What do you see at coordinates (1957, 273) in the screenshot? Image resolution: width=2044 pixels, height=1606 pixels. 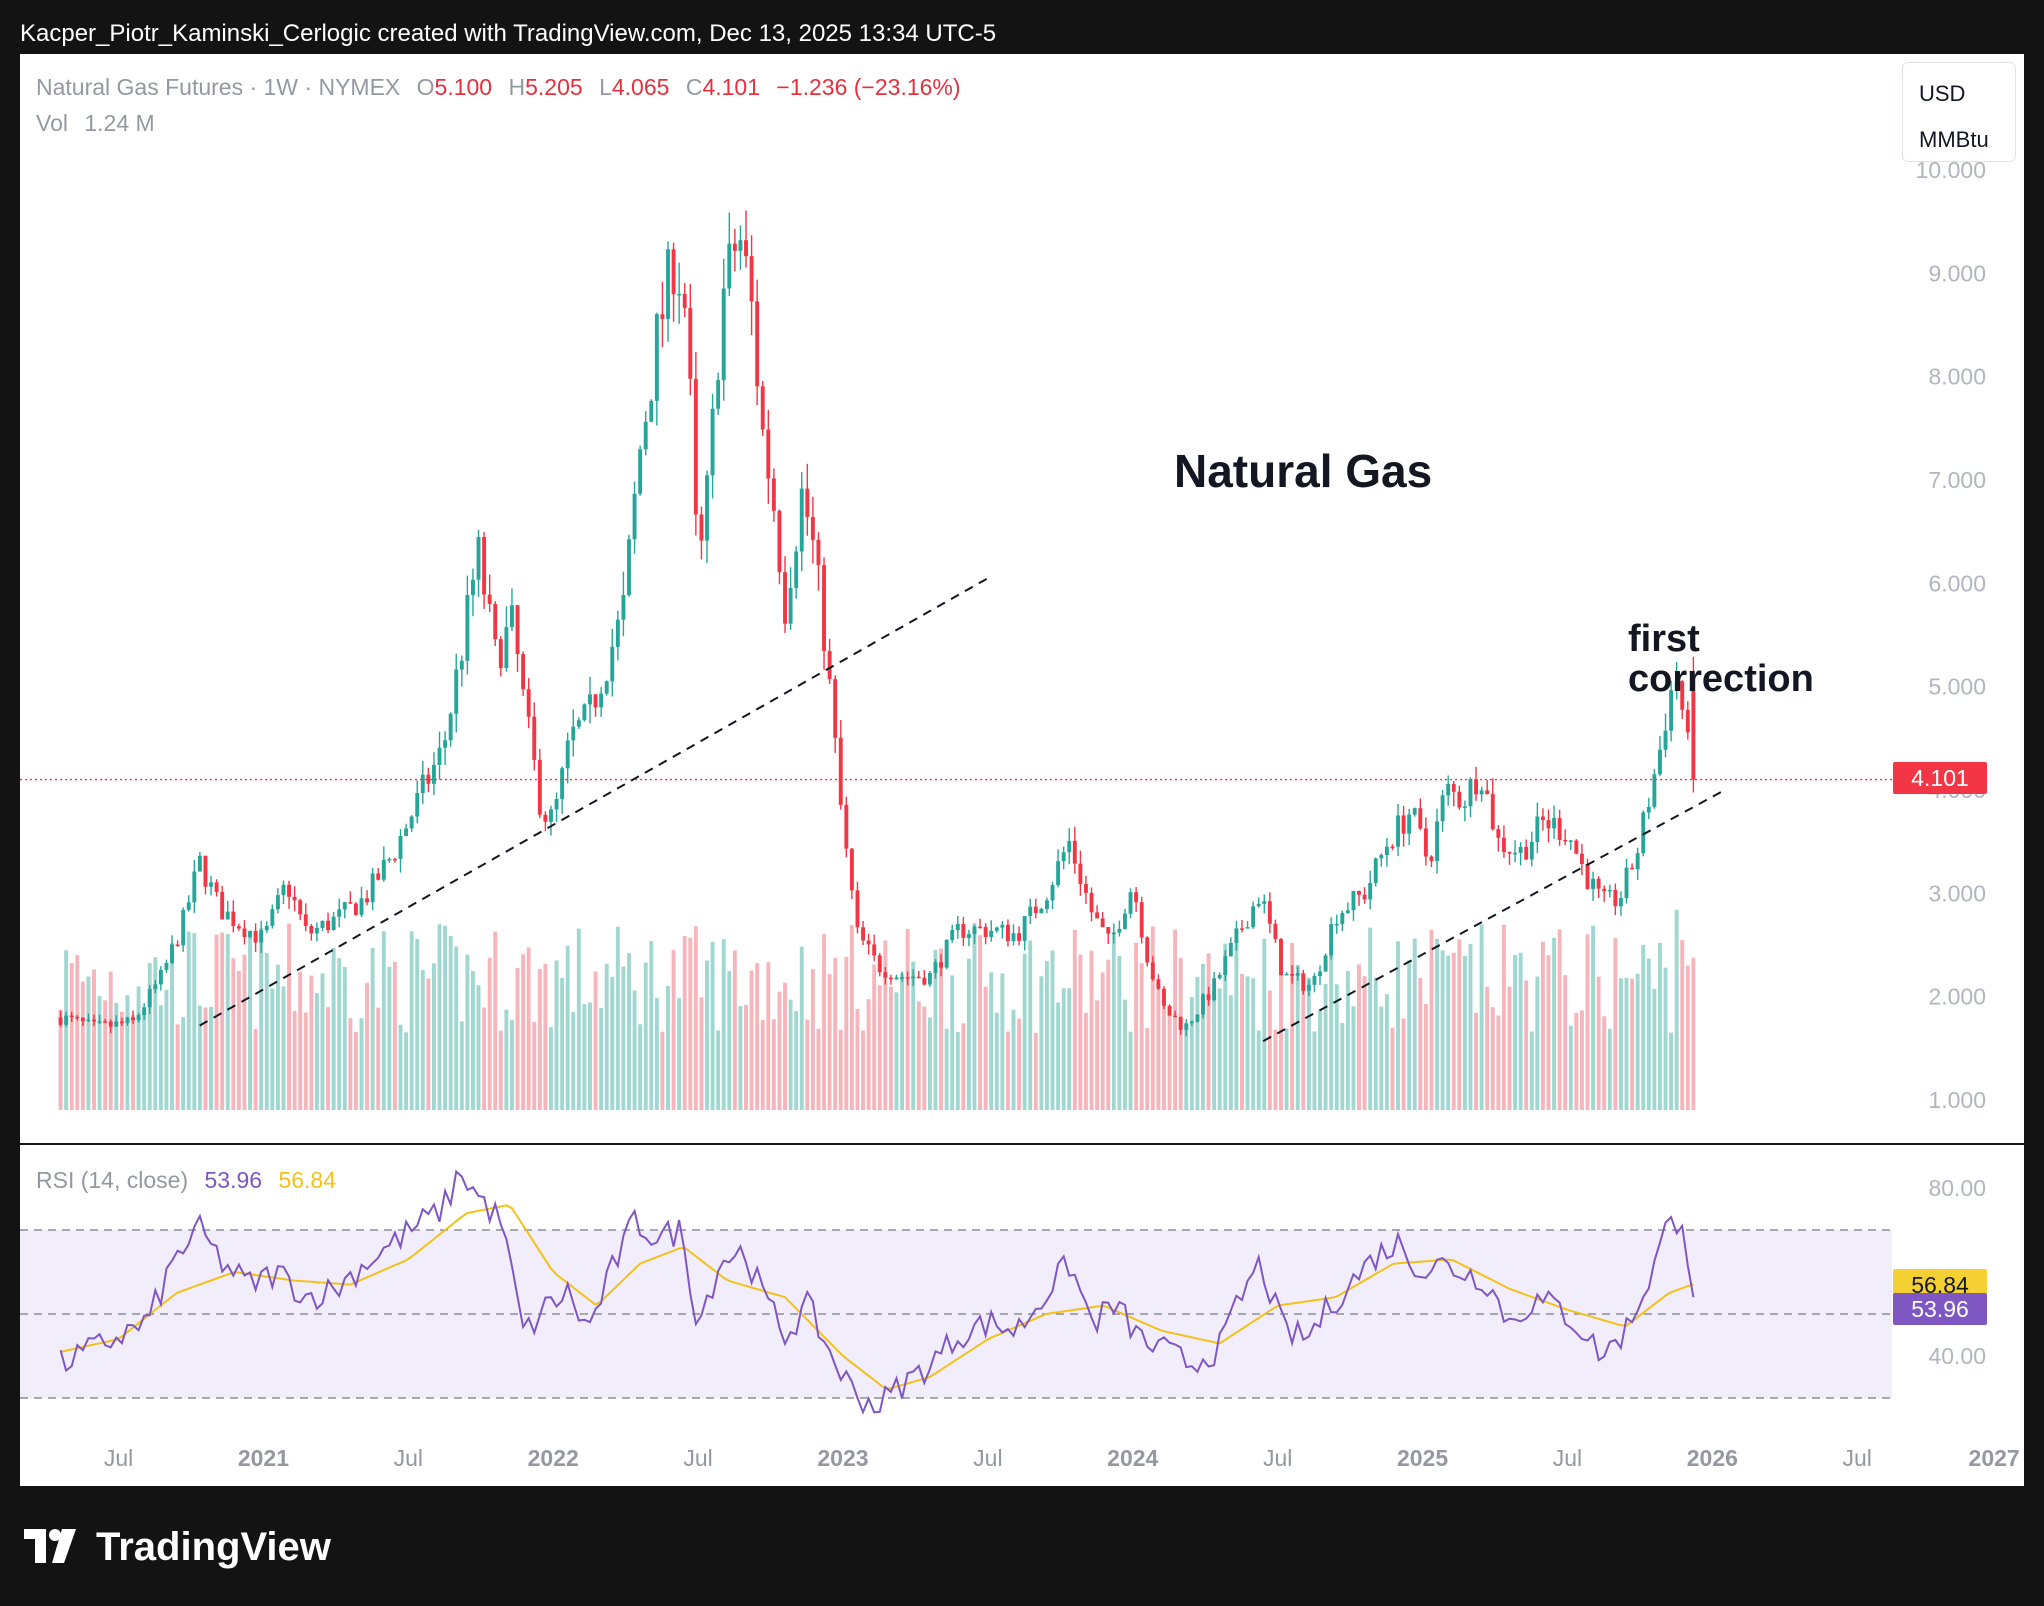 I see `price-tick-label: 9.000` at bounding box center [1957, 273].